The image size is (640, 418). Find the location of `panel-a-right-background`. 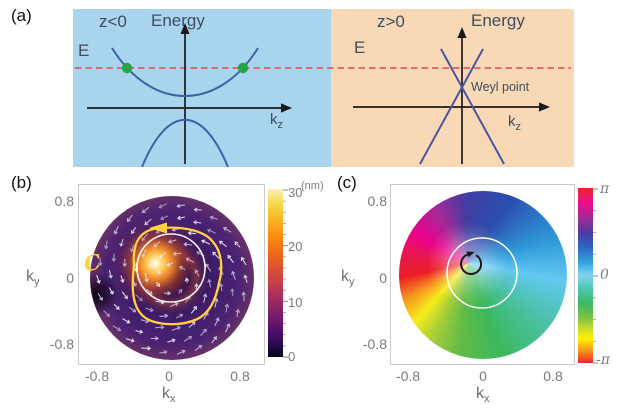

panel-a-right-background is located at coordinates (452, 88).